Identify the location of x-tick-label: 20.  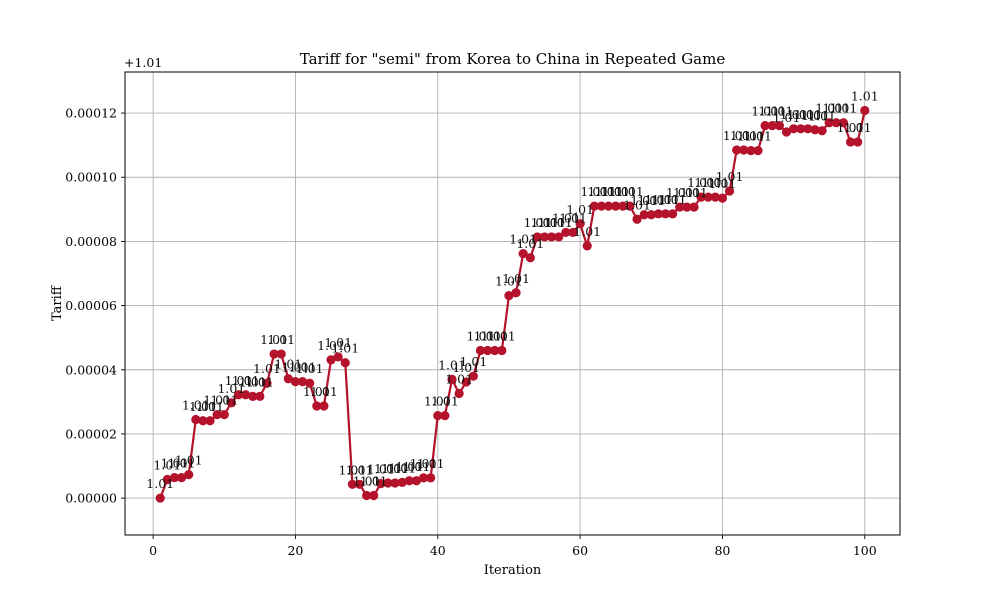
(295, 550).